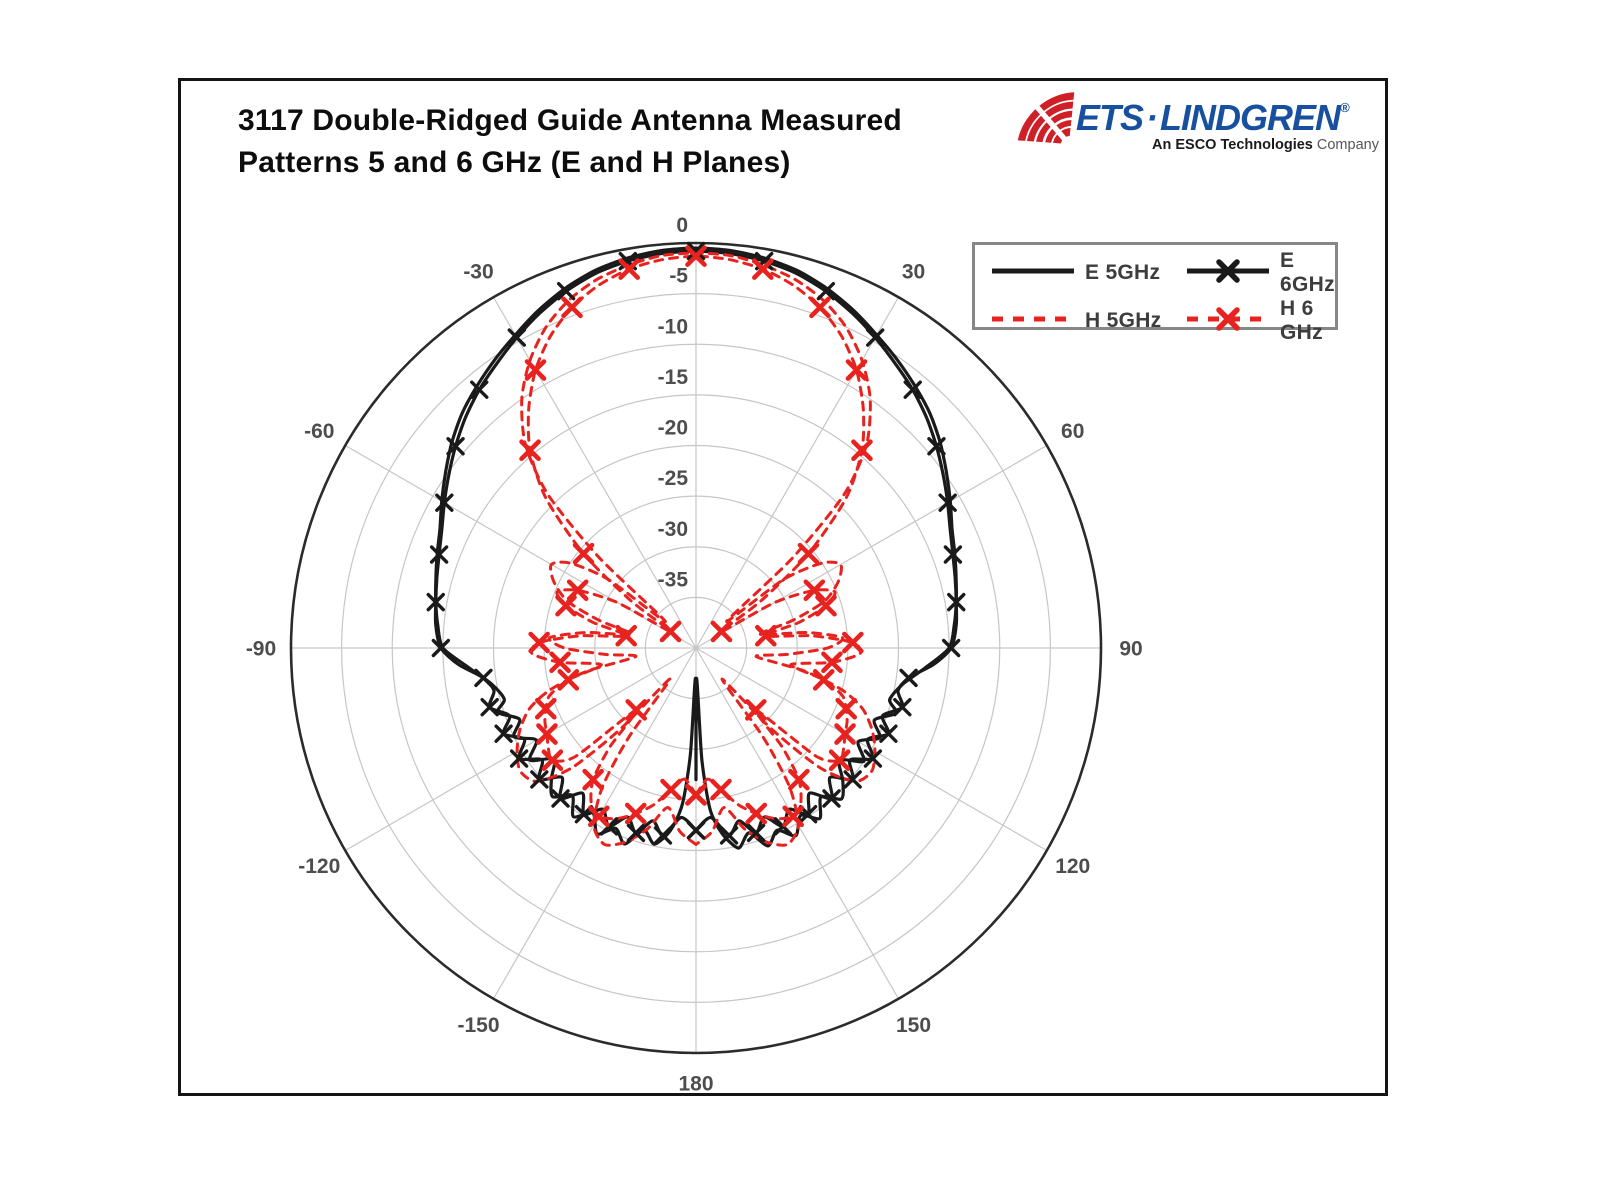 The image size is (1600, 1200). I want to click on radial-tick-label: -5, so click(678, 276).